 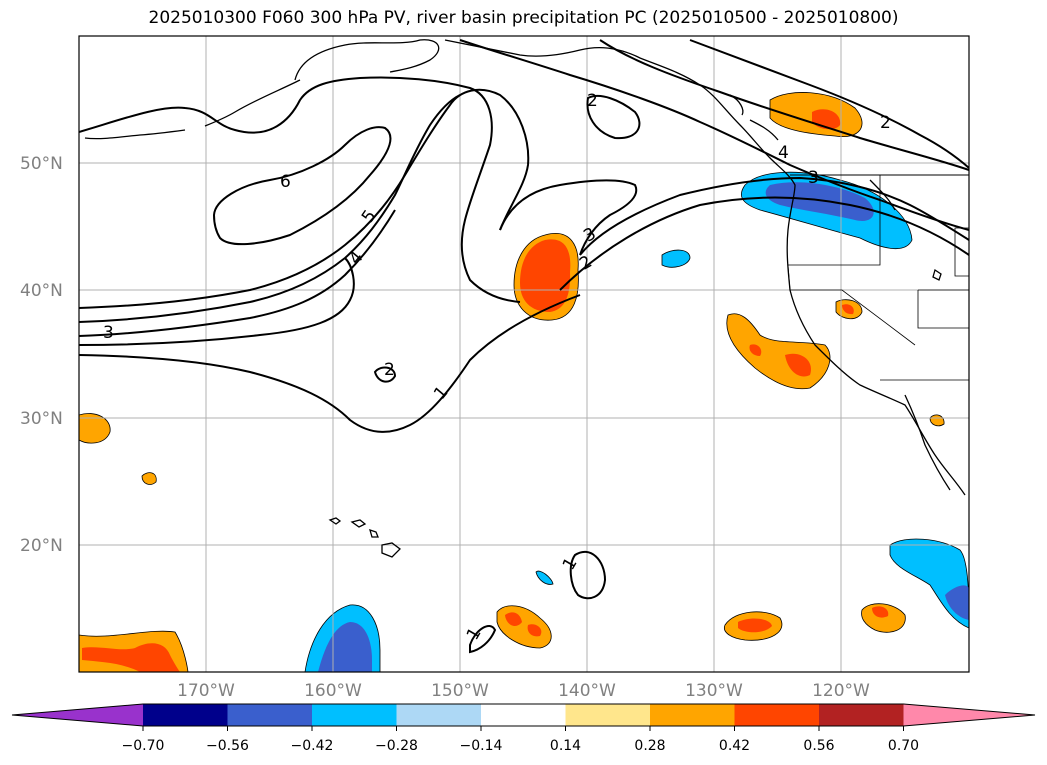 What do you see at coordinates (587, 691) in the screenshot?
I see `lon-label-140w: 140°W` at bounding box center [587, 691].